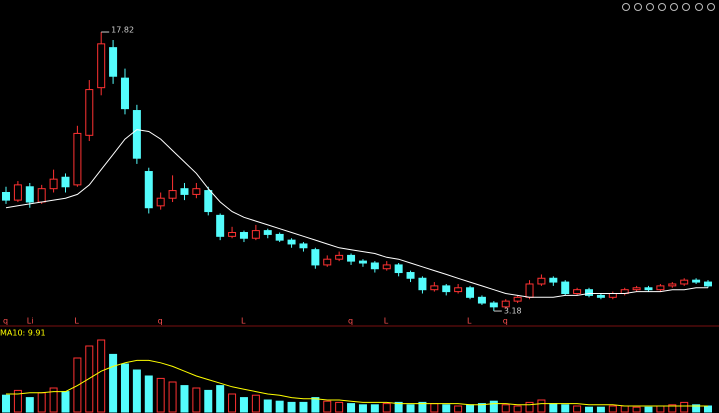 This screenshot has height=413, width=719. I want to click on volume-label: MA10: 9.91, so click(23, 333).